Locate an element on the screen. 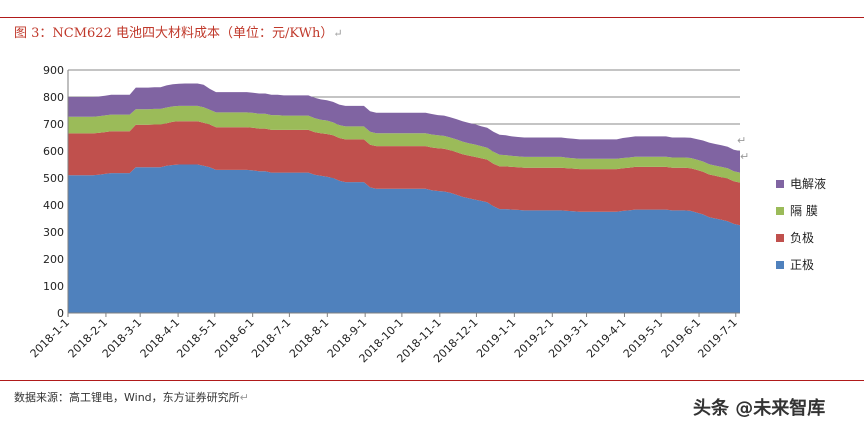 The width and height of the screenshot is (864, 429). x-tick-label: 2019-1-1 is located at coordinates (496, 338).